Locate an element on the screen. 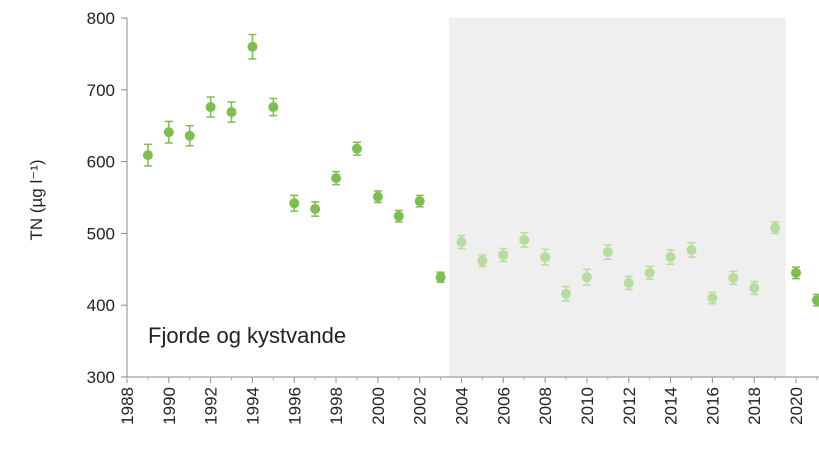 This screenshot has height=450, width=819. y-tick-label: 400 is located at coordinates (101, 305).